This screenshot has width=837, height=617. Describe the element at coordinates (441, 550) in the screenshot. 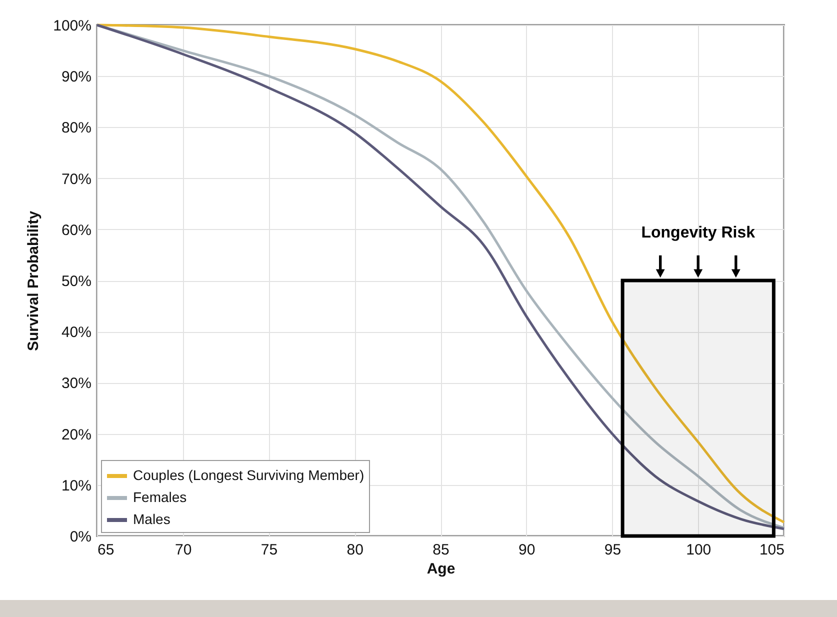

I see `x-tick-label: 85` at that location.